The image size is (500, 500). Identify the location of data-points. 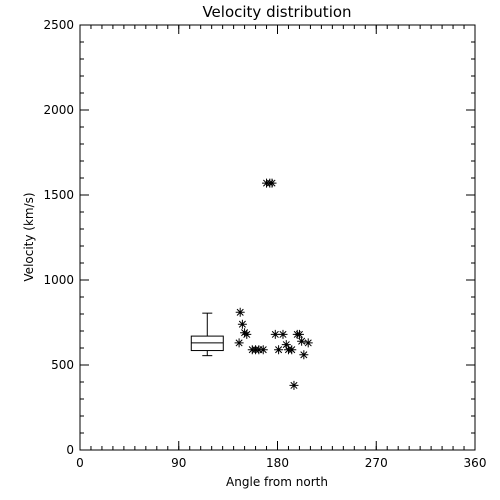
(273, 284).